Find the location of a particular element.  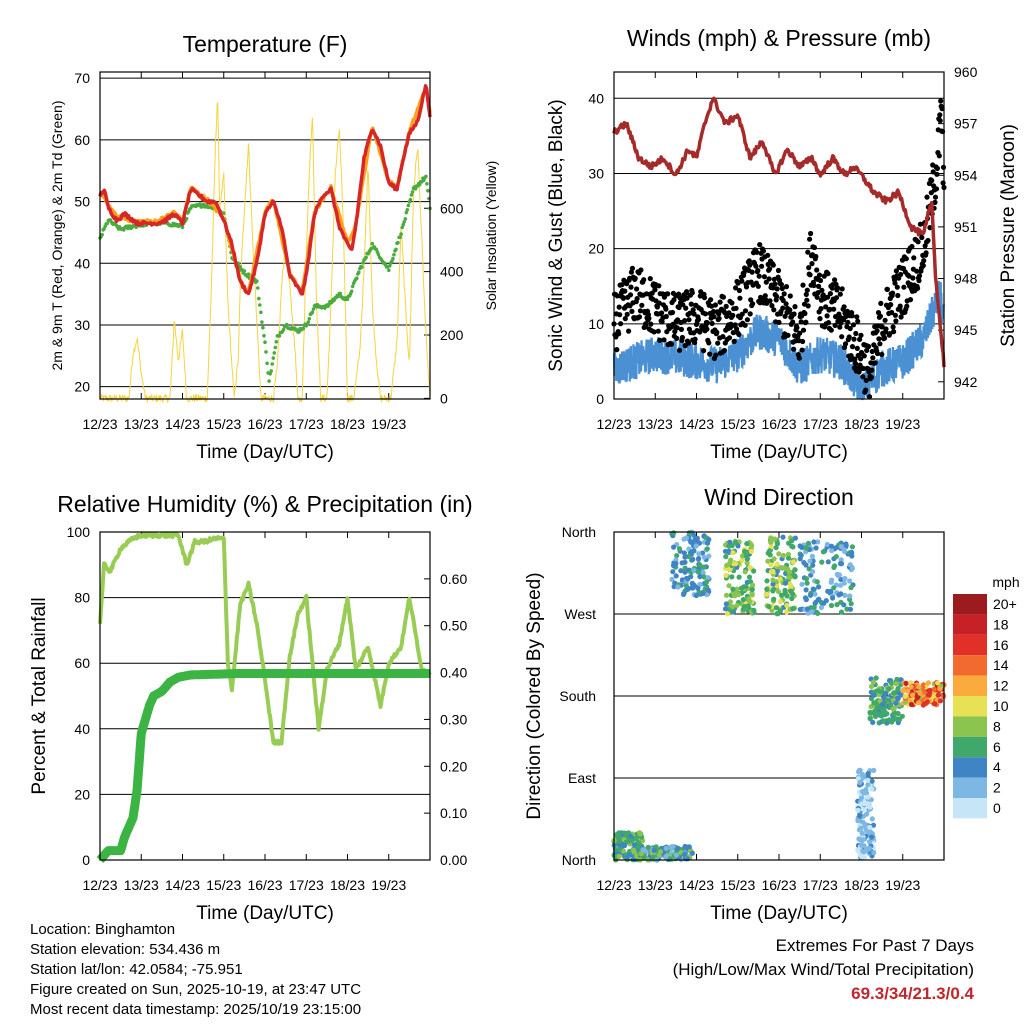

y2-tick-label: 951 is located at coordinates (966, 227).